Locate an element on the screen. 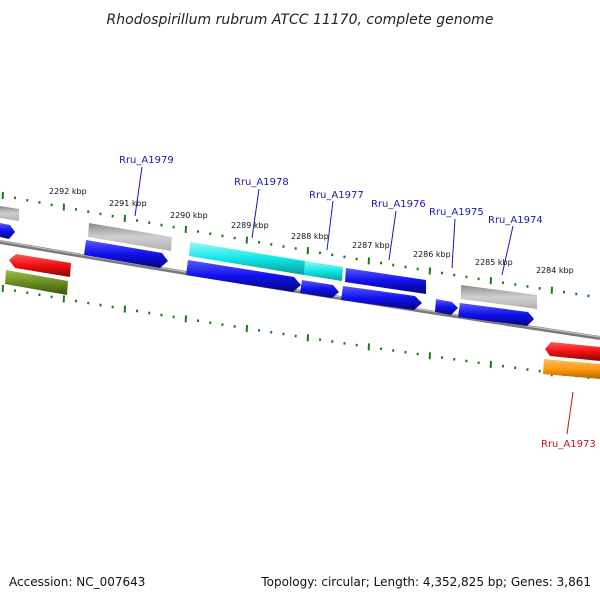 The image size is (600, 600). gene-blue-rru-a1974 is located at coordinates (496, 314).